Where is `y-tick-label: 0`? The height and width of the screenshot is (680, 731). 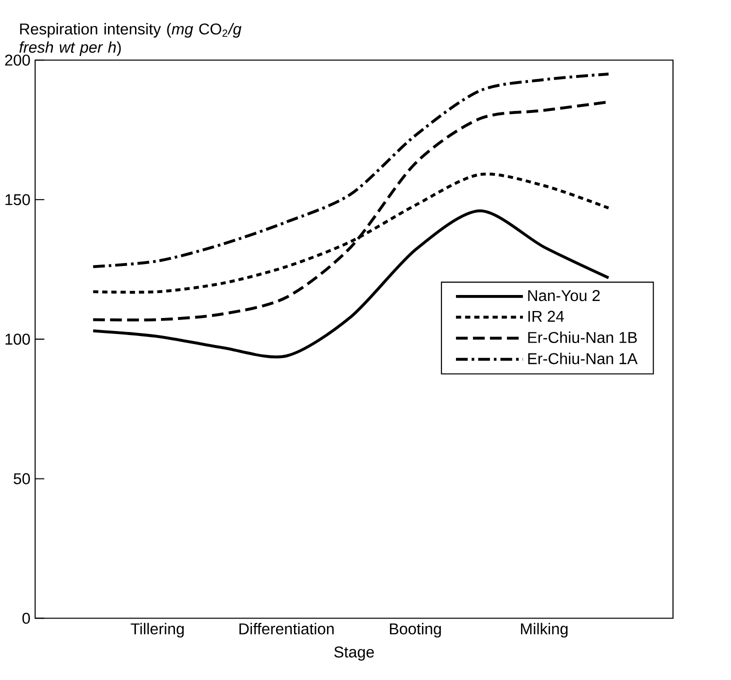
y-tick-label: 0 is located at coordinates (26, 618).